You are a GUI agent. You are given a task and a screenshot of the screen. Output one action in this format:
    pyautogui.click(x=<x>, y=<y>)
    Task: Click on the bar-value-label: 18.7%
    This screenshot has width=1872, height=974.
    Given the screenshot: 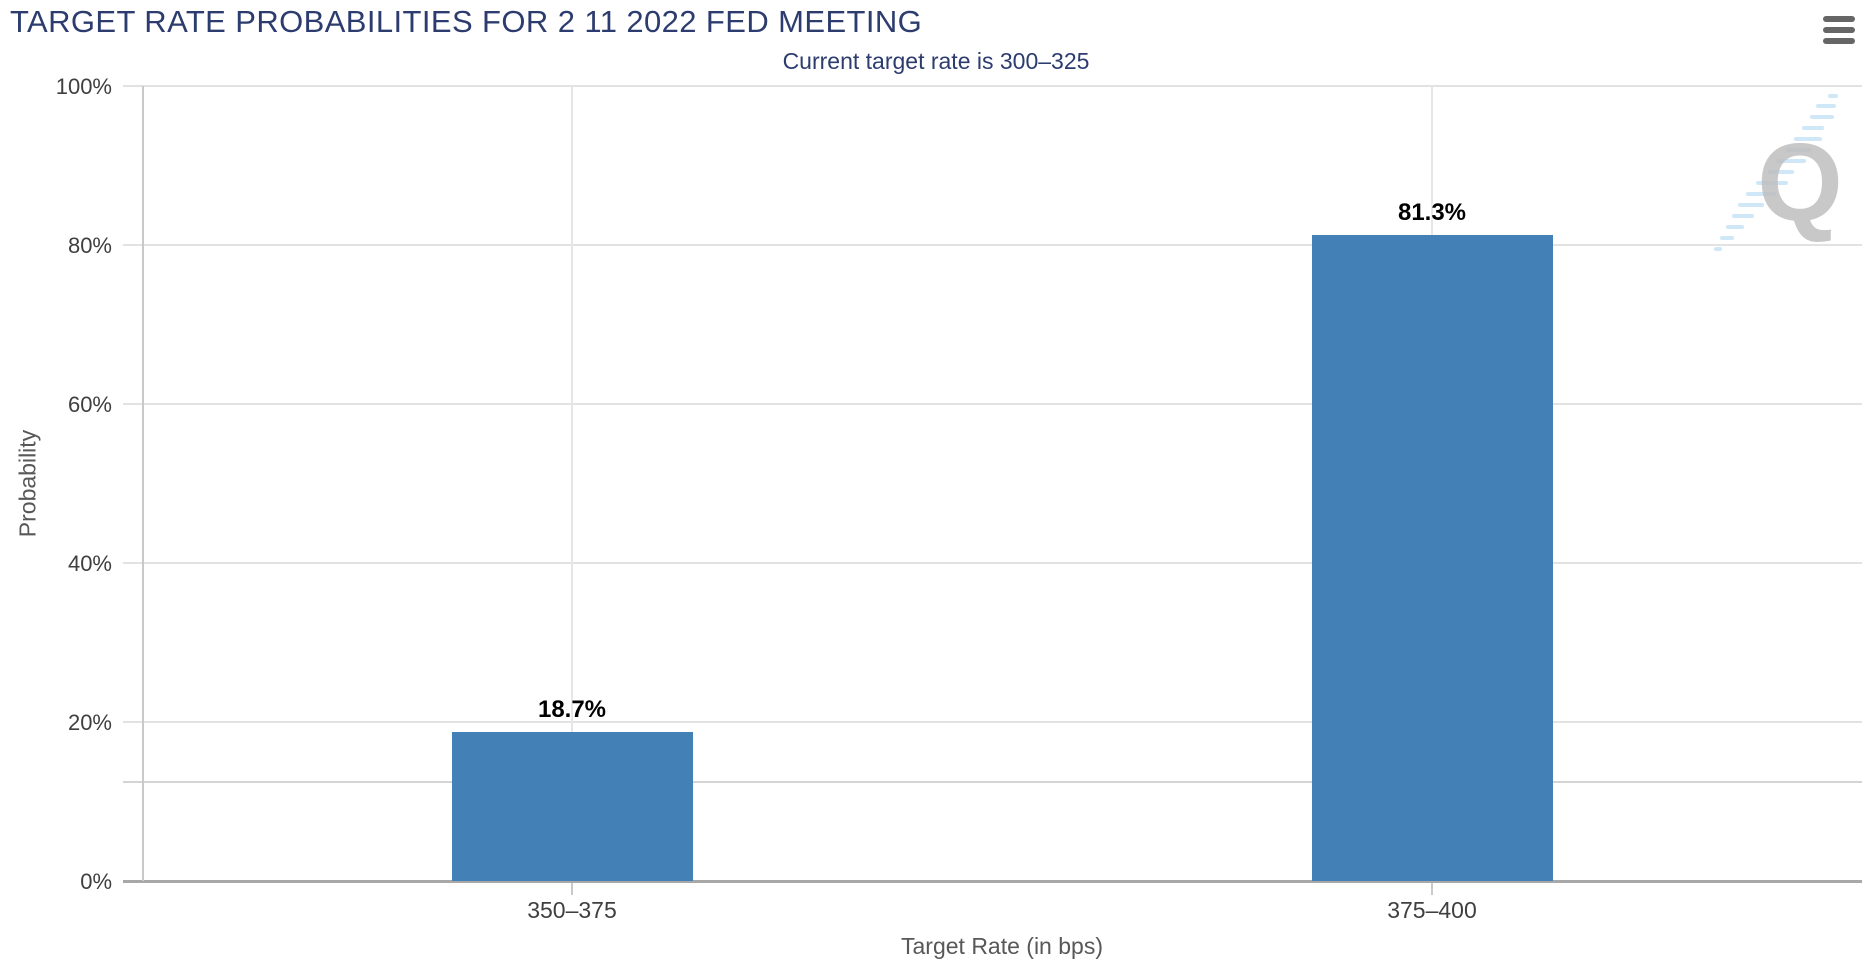 What is the action you would take?
    pyautogui.click(x=572, y=710)
    